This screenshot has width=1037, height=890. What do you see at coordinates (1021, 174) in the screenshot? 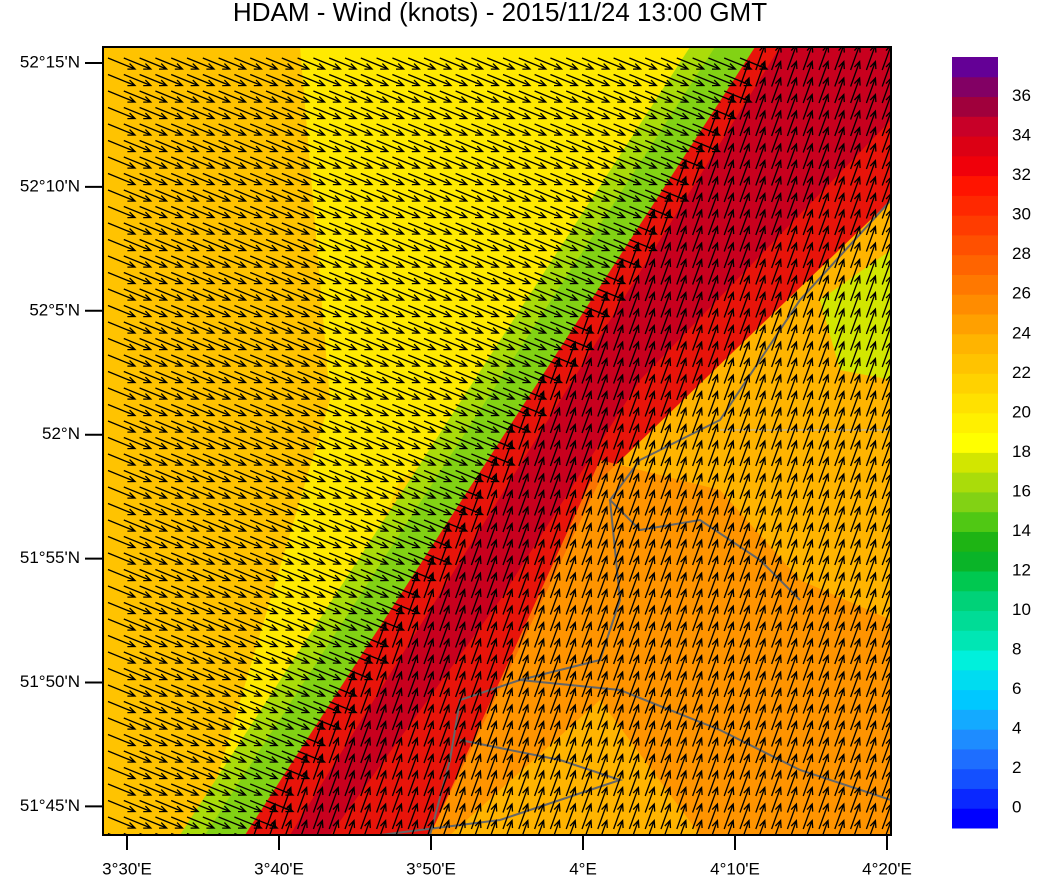
I see `colorbar-label: 32` at bounding box center [1021, 174].